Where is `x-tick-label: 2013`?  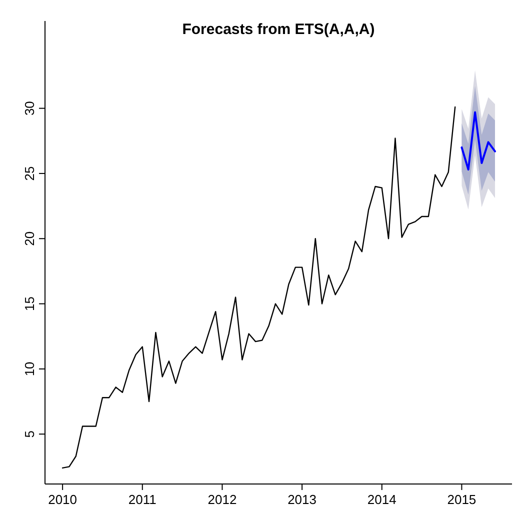 x-tick-label: 2013 is located at coordinates (302, 499).